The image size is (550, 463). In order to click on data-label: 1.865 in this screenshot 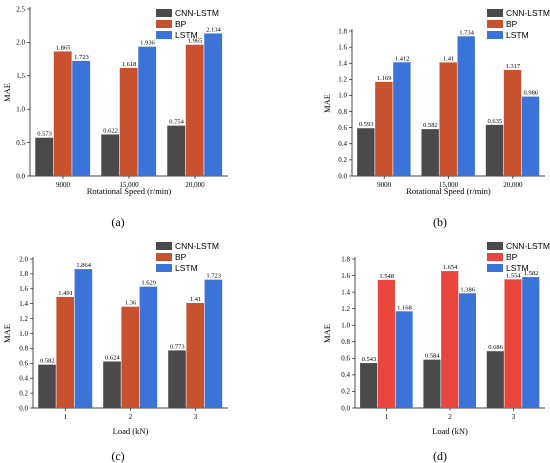, I will do `click(63, 47)`.